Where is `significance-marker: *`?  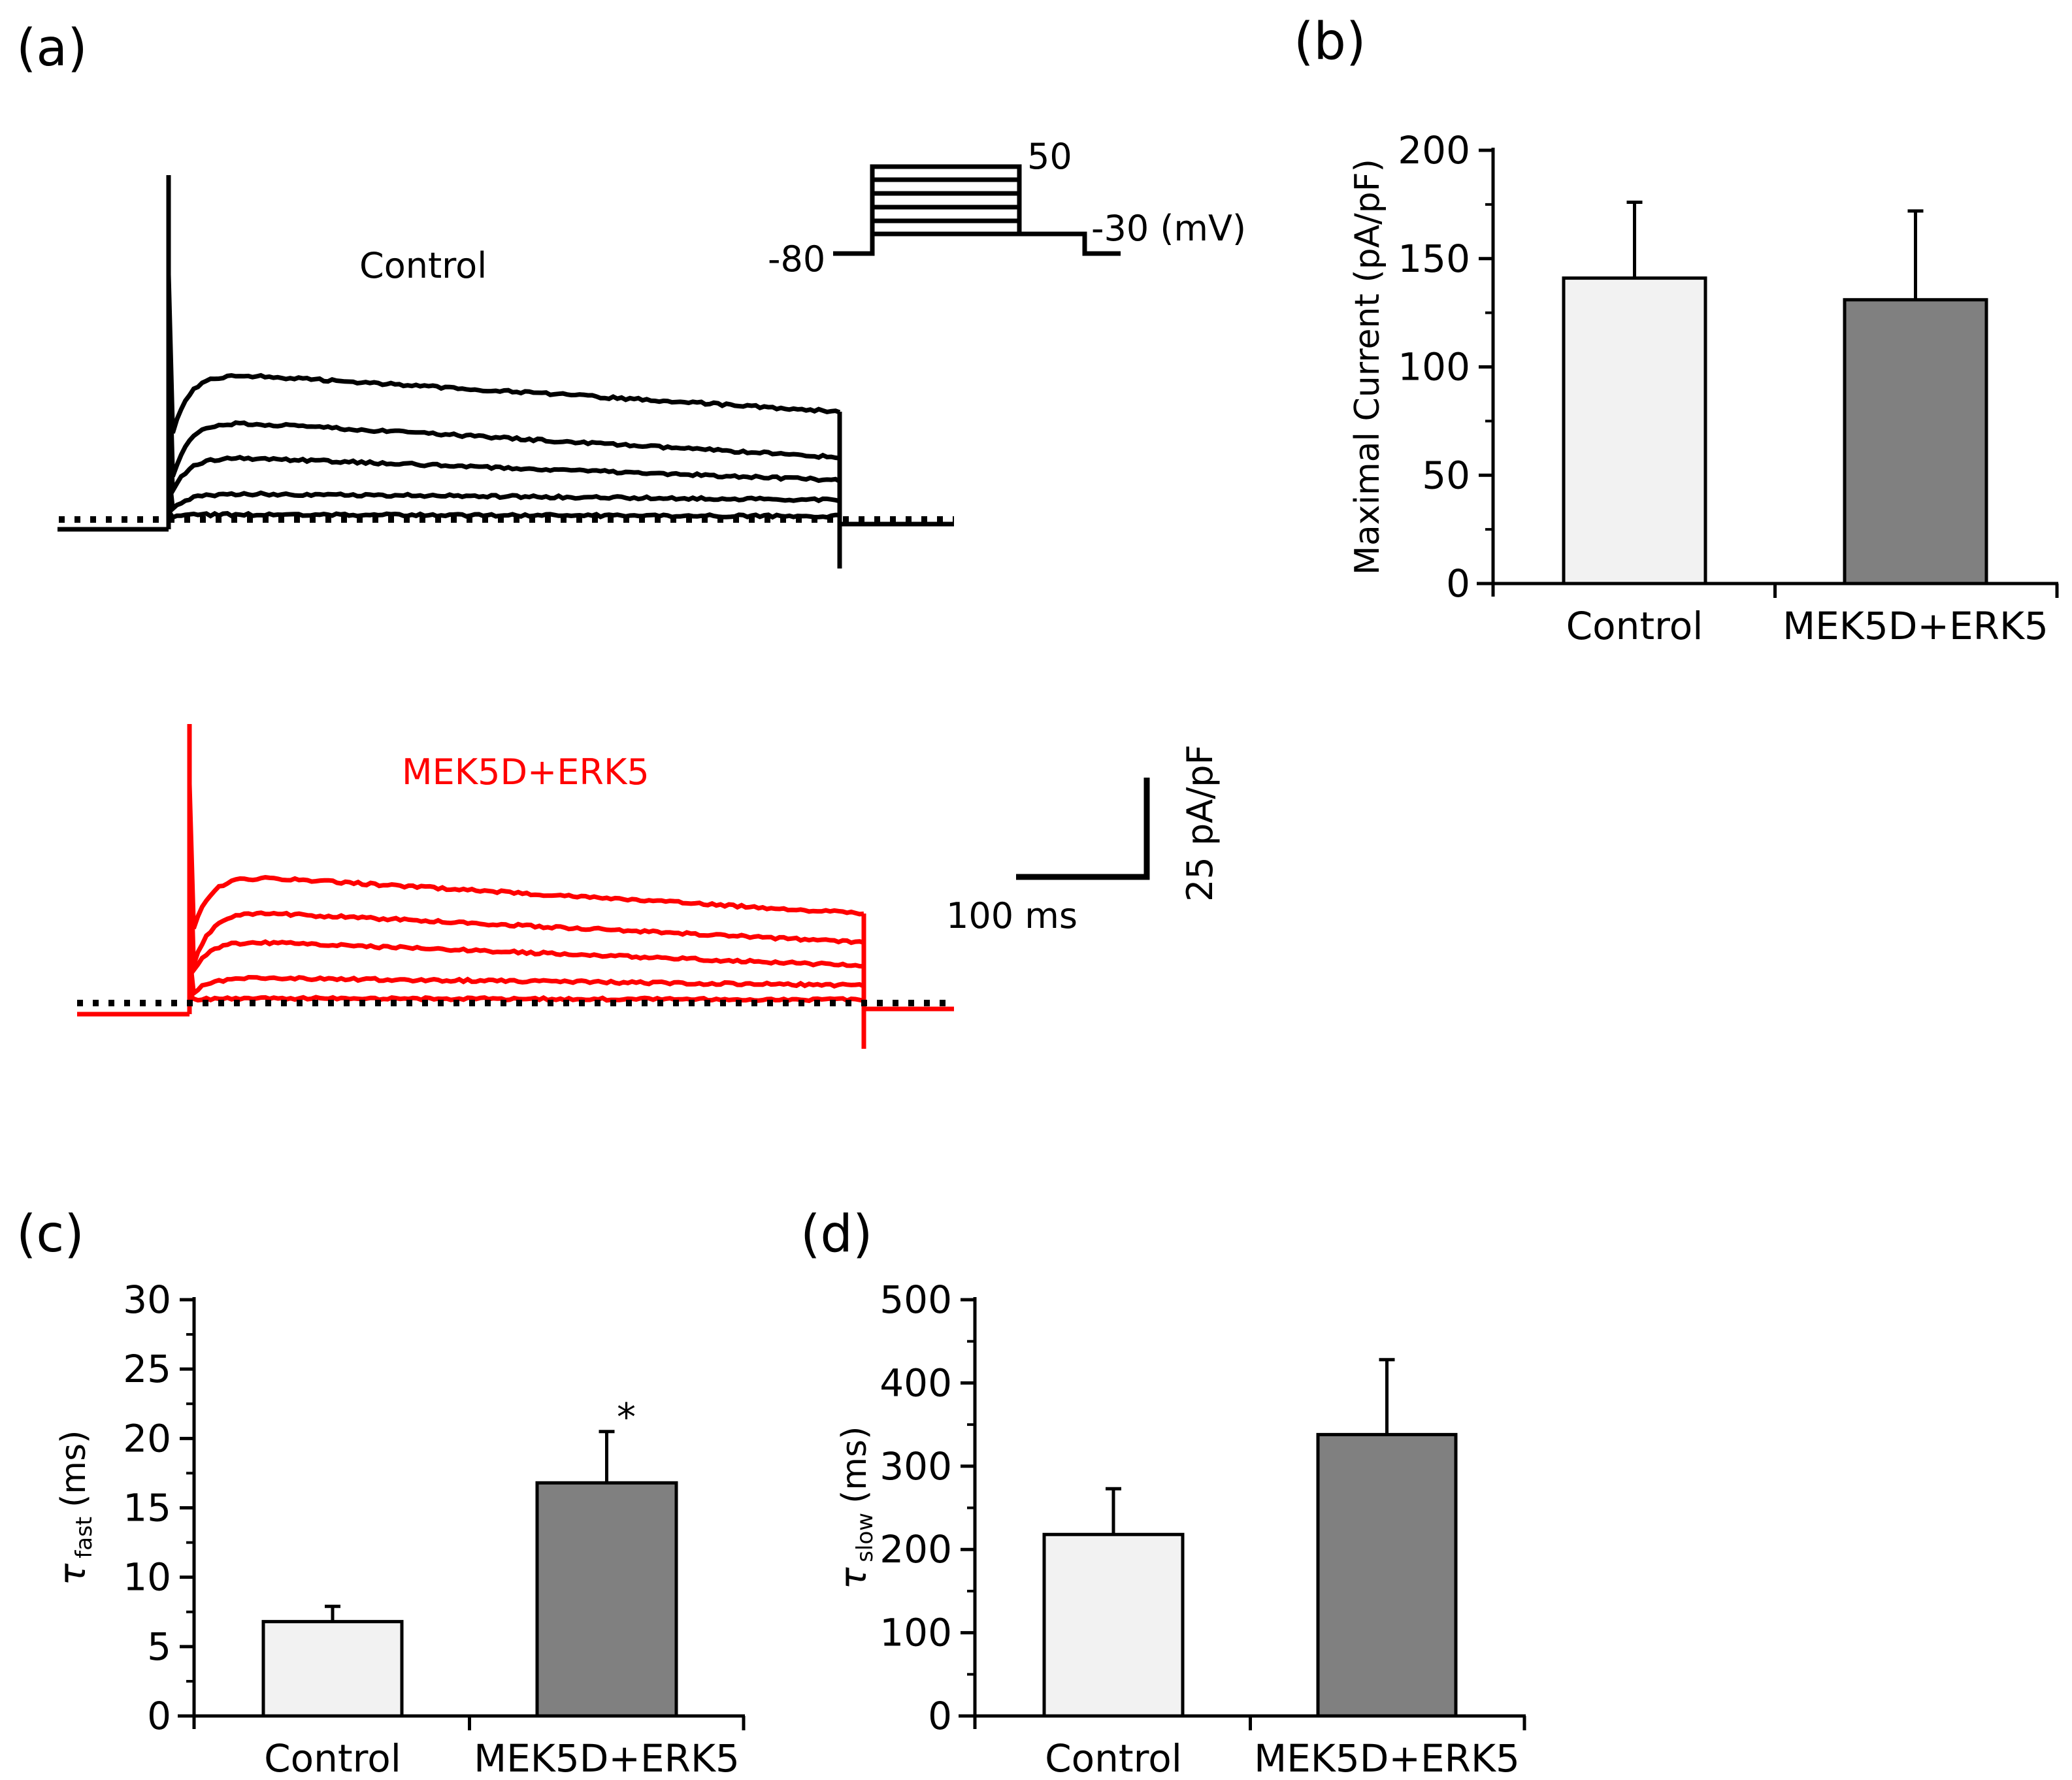
significance-marker: * is located at coordinates (627, 1417).